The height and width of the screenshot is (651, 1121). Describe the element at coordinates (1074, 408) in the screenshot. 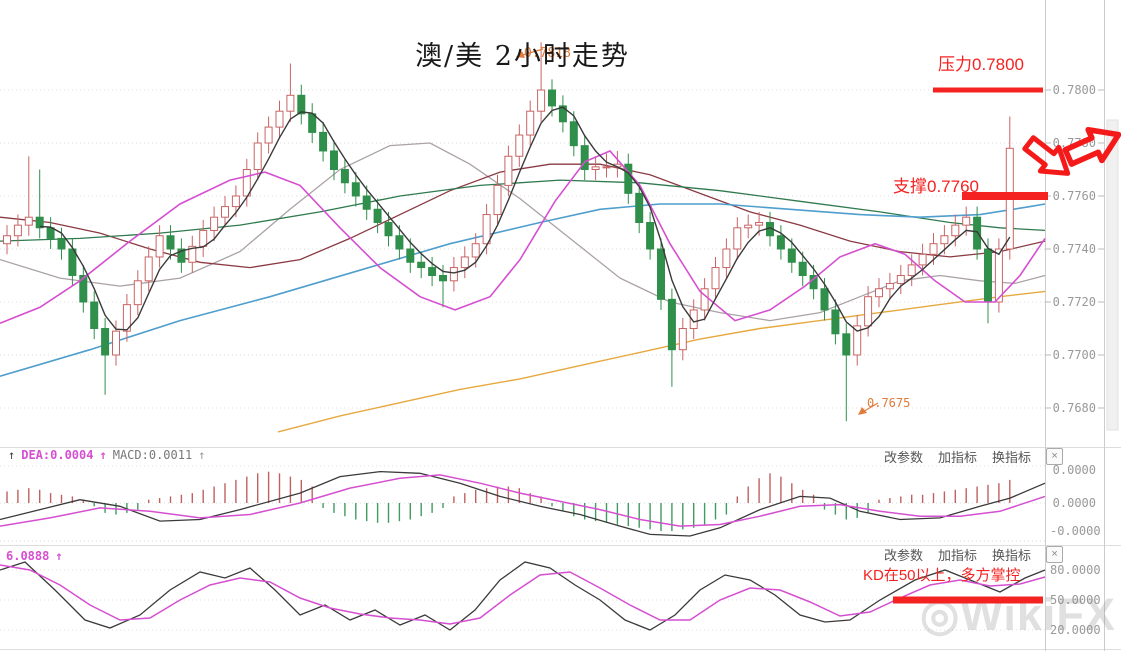

I see `y-axis-label: 0.7680` at that location.